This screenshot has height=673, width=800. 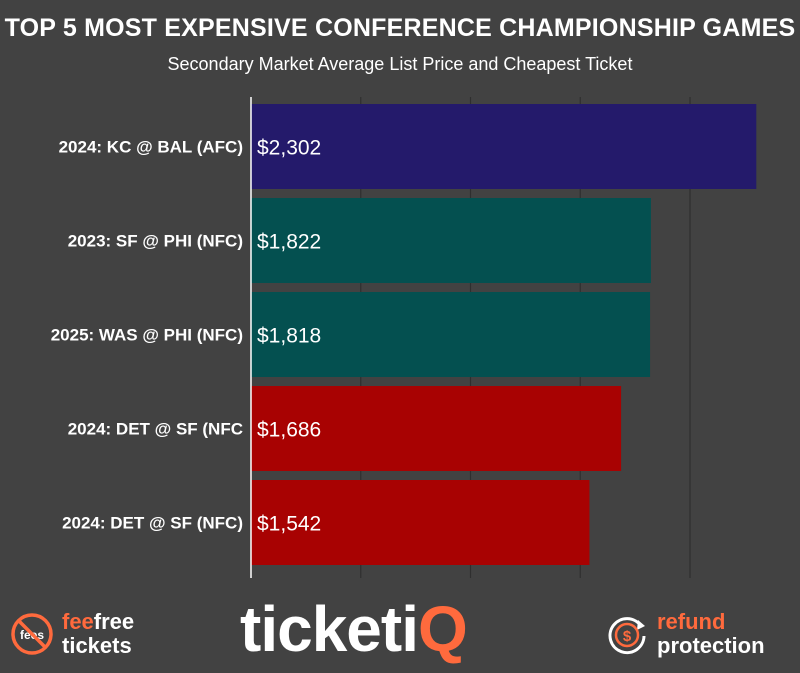 What do you see at coordinates (151, 147) in the screenshot?
I see `category-label: 2024: KC @ BAL (AFC)` at bounding box center [151, 147].